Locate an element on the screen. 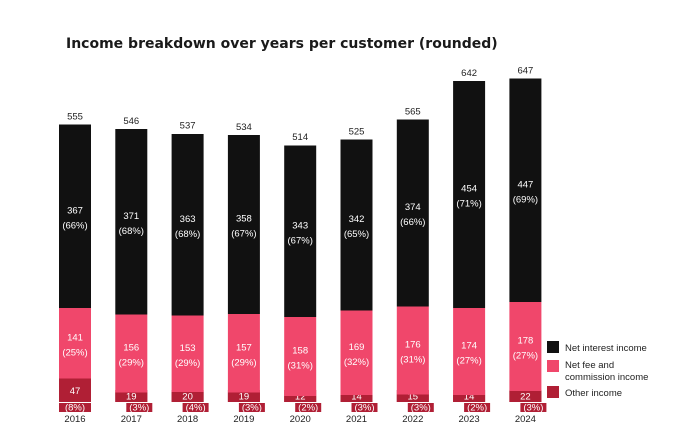 The width and height of the screenshot is (680, 425). value-label-net-interest-income-2019: 358 is located at coordinates (244, 219).